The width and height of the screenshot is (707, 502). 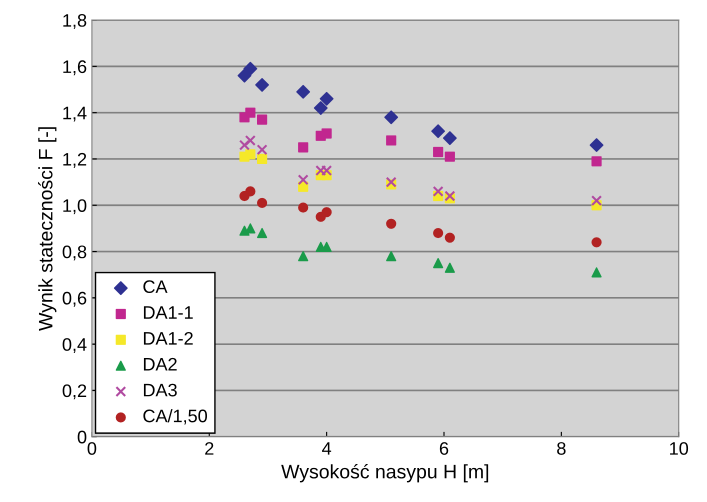 What do you see at coordinates (679, 448) in the screenshot?
I see `x-tick-label: 10` at bounding box center [679, 448].